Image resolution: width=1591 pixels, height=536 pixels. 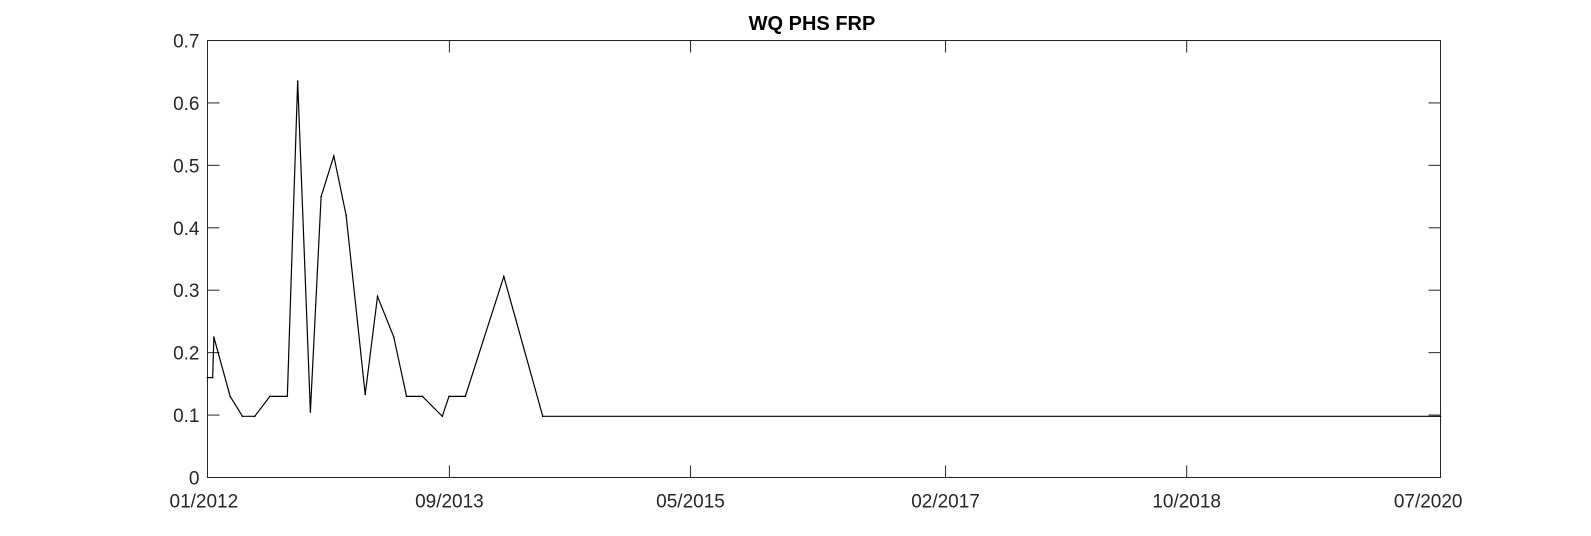 I want to click on y-tick-label: 0.3, so click(x=186, y=291).